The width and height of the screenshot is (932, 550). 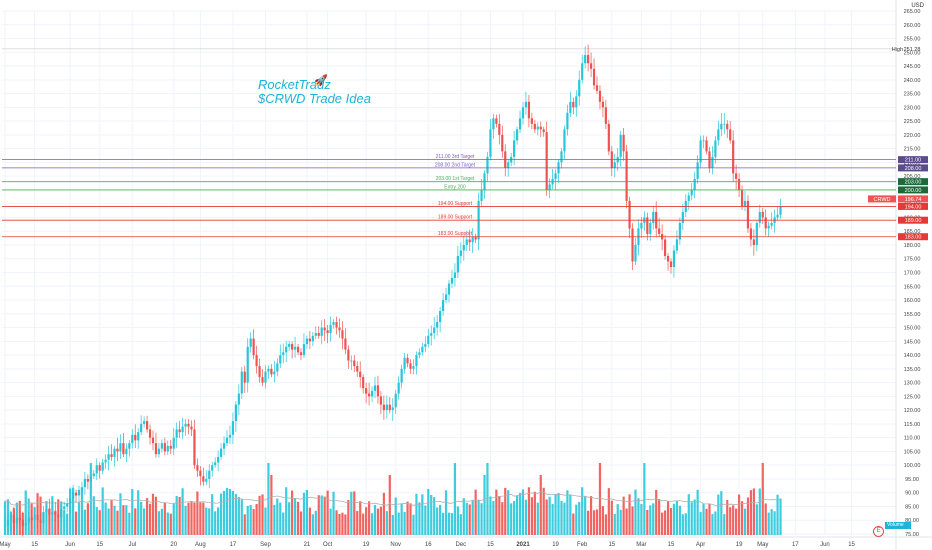 I want to click on y-tick-label: 210.00, so click(x=912, y=163).